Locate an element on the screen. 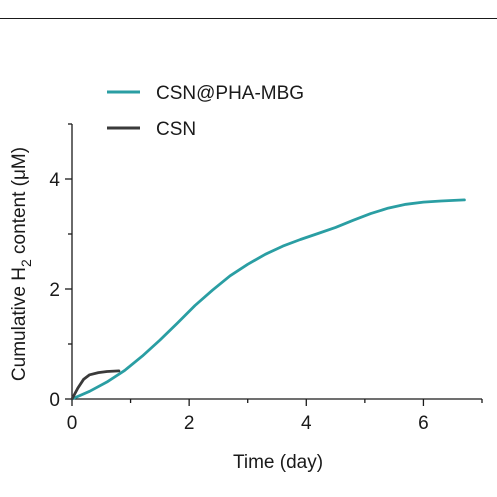  legend-label-csn-pha-mbg: CSN@PHA-MBG is located at coordinates (230, 93).